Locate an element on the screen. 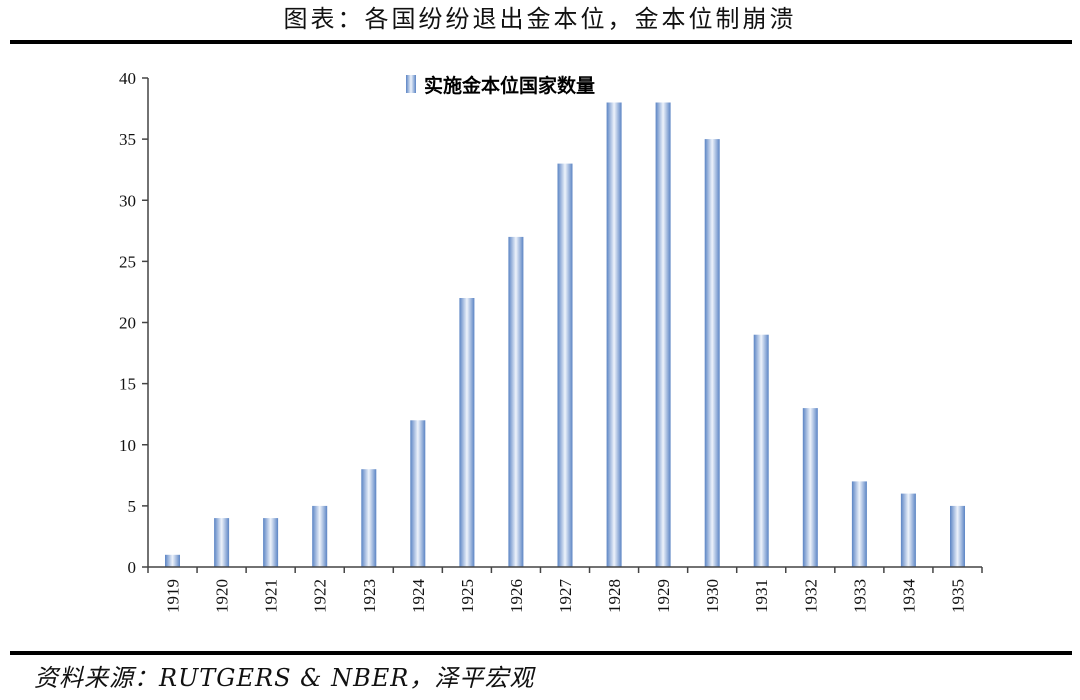  bar-1920 is located at coordinates (222, 542).